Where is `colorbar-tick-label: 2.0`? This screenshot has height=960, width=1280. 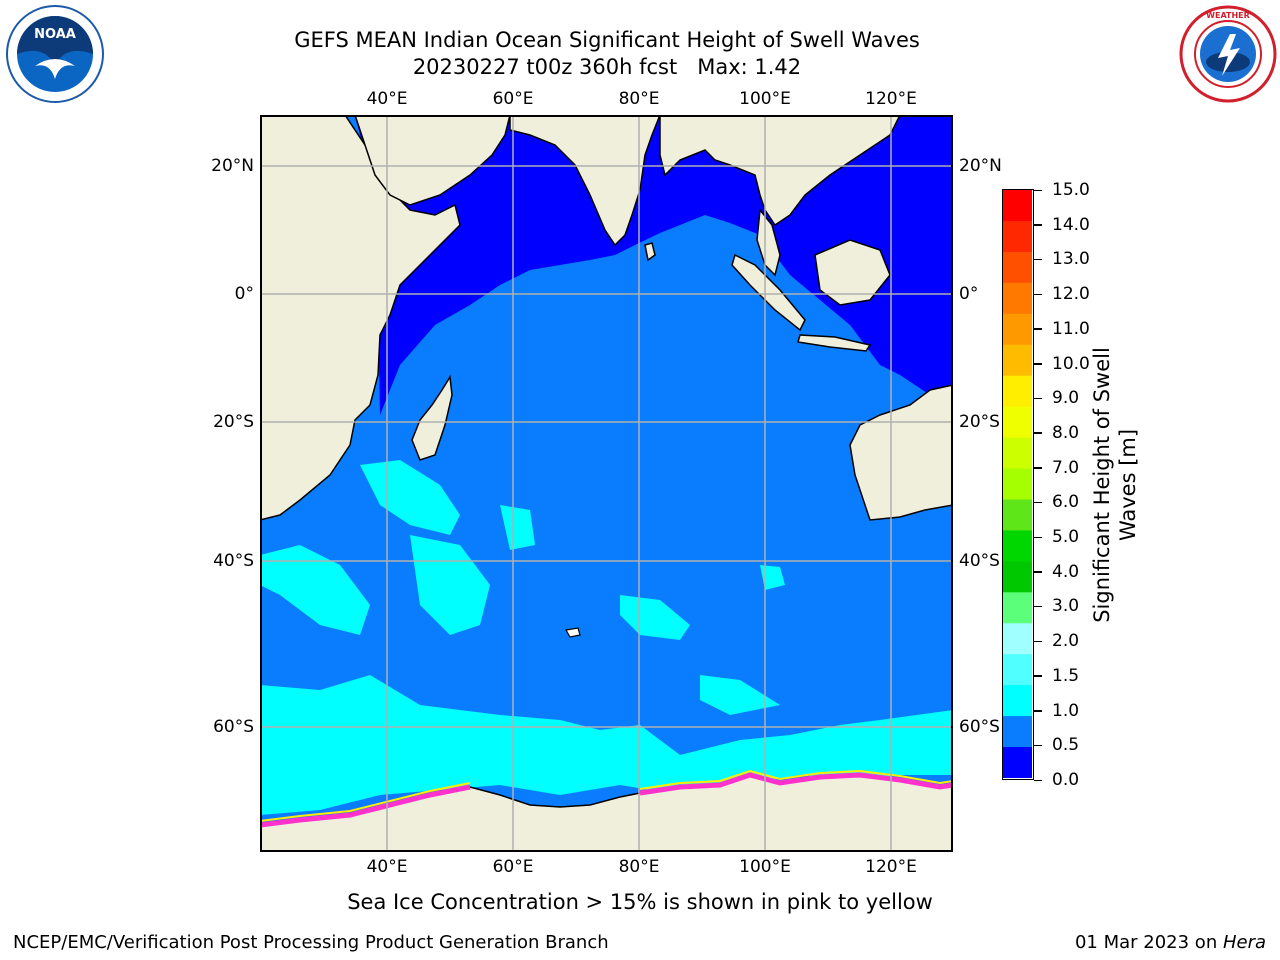
colorbar-tick-label: 2.0 is located at coordinates (1066, 641).